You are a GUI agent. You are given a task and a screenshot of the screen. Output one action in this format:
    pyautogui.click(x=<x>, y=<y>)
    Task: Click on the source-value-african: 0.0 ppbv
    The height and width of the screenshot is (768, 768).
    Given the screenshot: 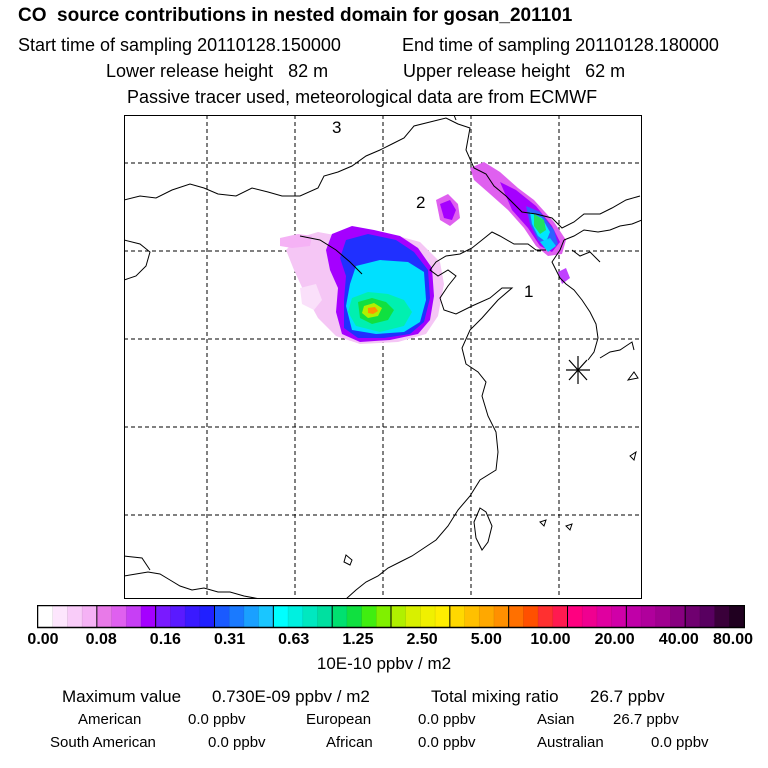 What is the action you would take?
    pyautogui.click(x=447, y=742)
    